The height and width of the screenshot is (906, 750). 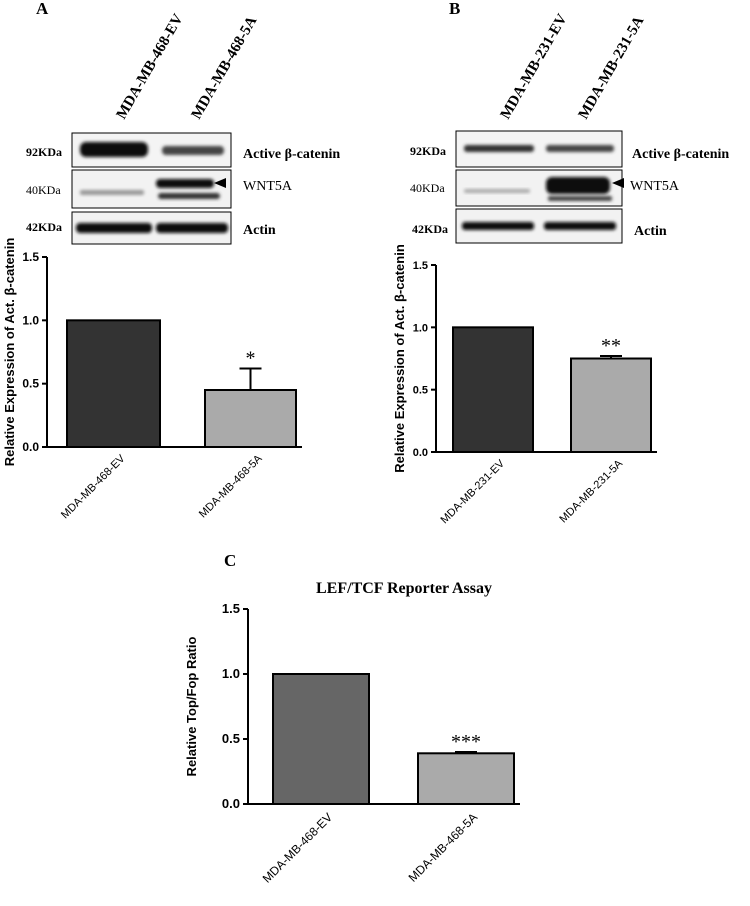 What do you see at coordinates (655, 186) in the screenshot?
I see `blot-b-row-2-label: WNT5A` at bounding box center [655, 186].